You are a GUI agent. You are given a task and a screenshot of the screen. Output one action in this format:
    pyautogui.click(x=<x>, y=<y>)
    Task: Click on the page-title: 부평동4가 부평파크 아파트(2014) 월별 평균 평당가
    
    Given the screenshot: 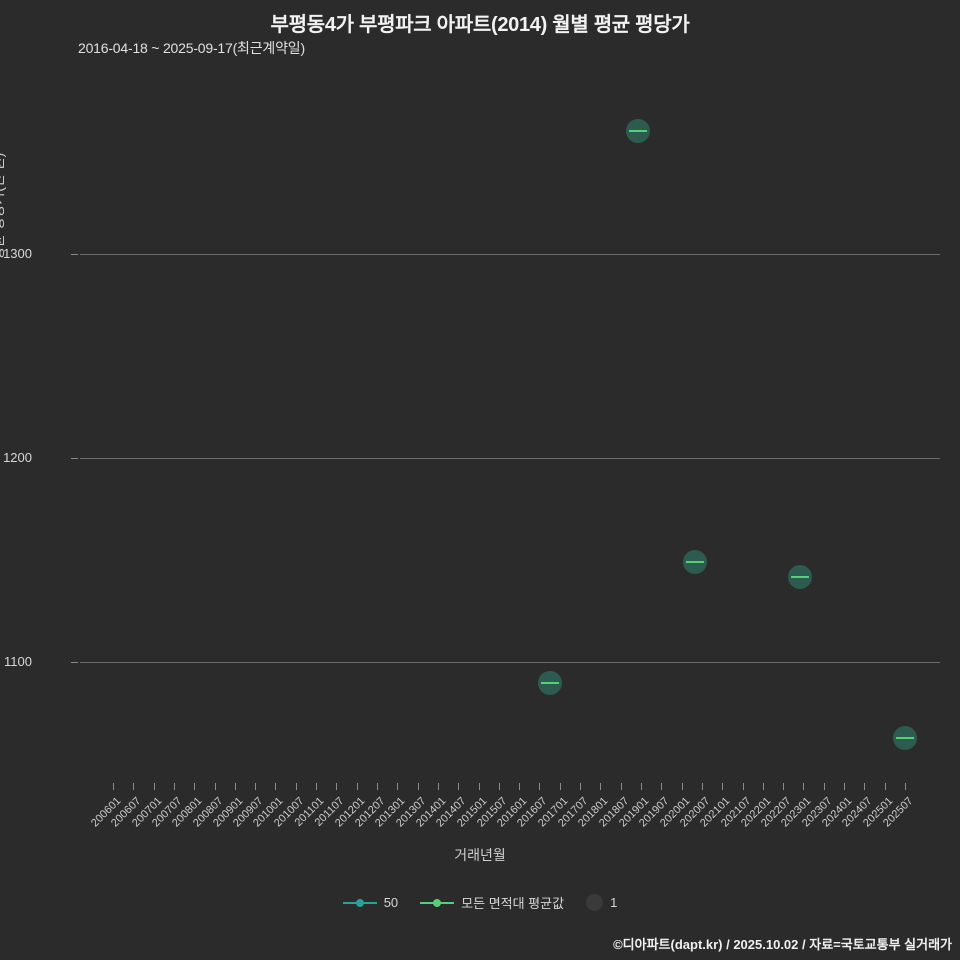 What is the action you would take?
    pyautogui.click(x=480, y=25)
    